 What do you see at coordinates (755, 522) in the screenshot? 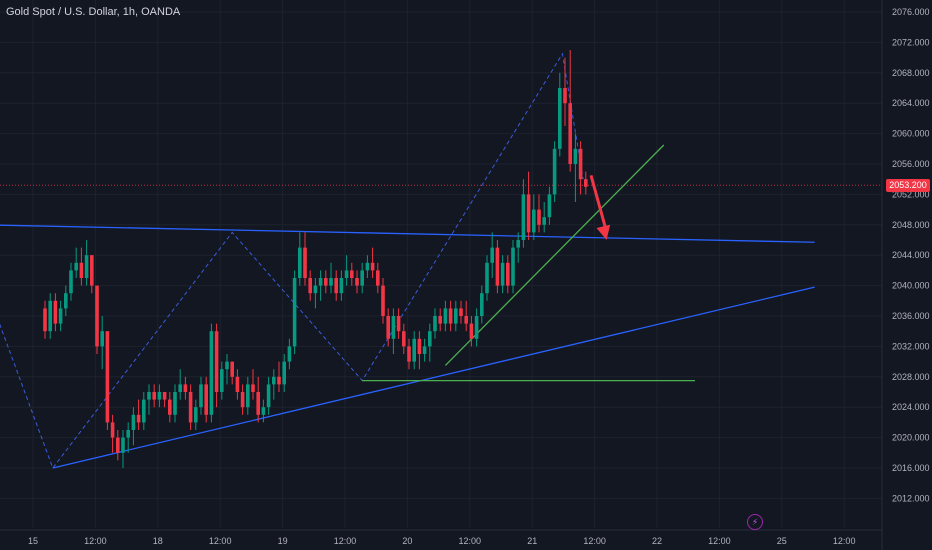
I see `lightning-icon: ⚡` at bounding box center [755, 522].